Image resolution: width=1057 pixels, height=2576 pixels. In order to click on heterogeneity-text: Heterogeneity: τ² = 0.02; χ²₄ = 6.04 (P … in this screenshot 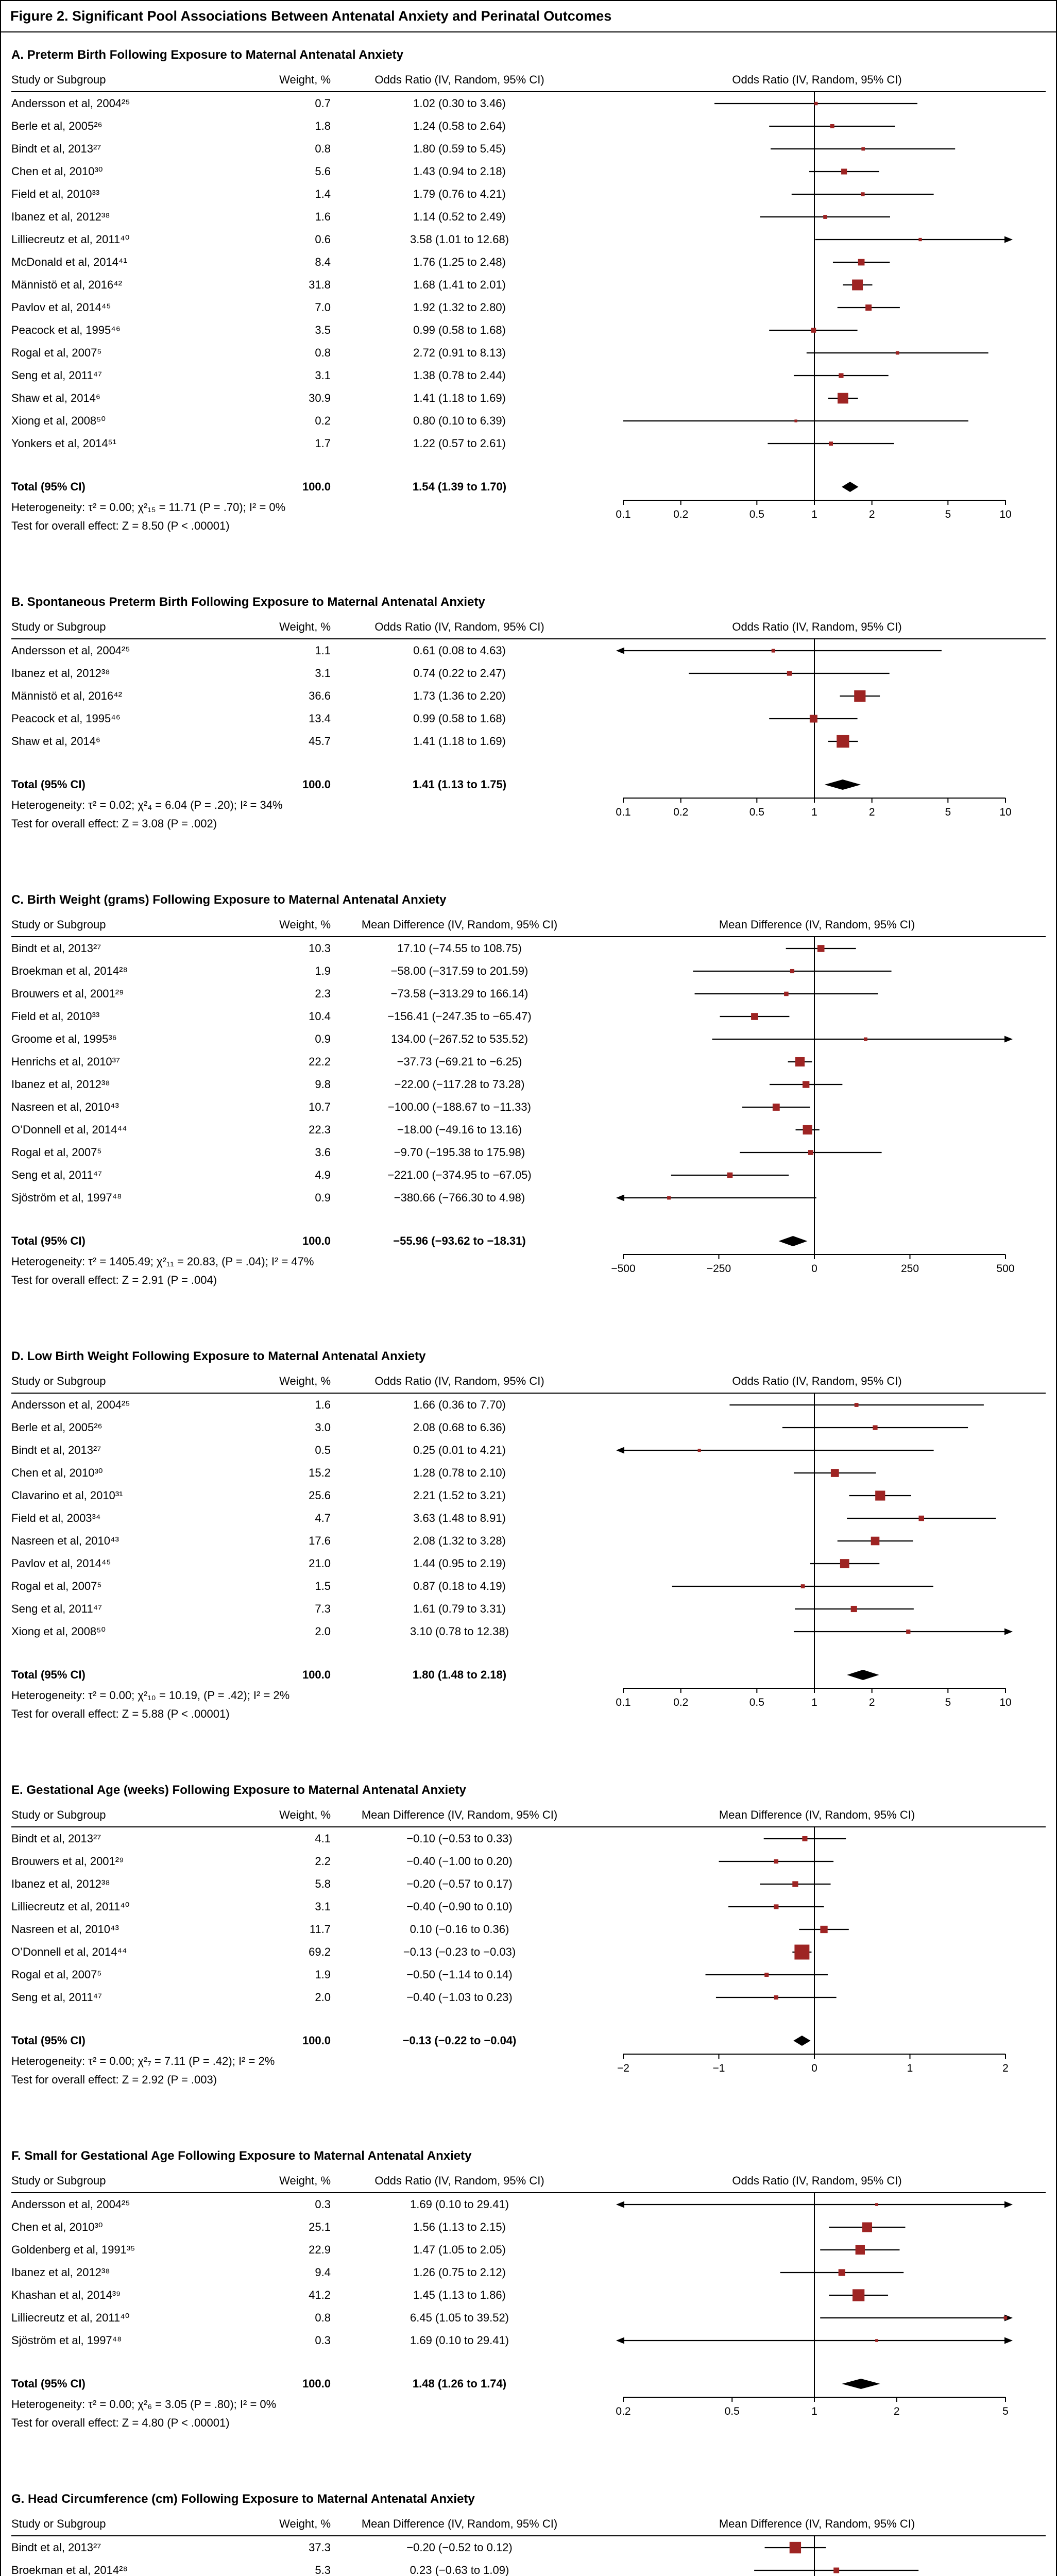, I will do `click(147, 805)`.